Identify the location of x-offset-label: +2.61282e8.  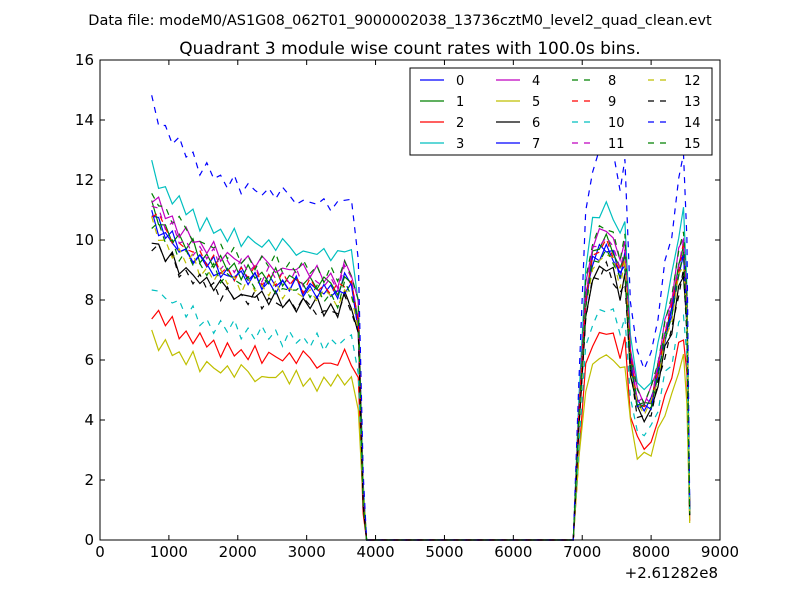
(671, 573).